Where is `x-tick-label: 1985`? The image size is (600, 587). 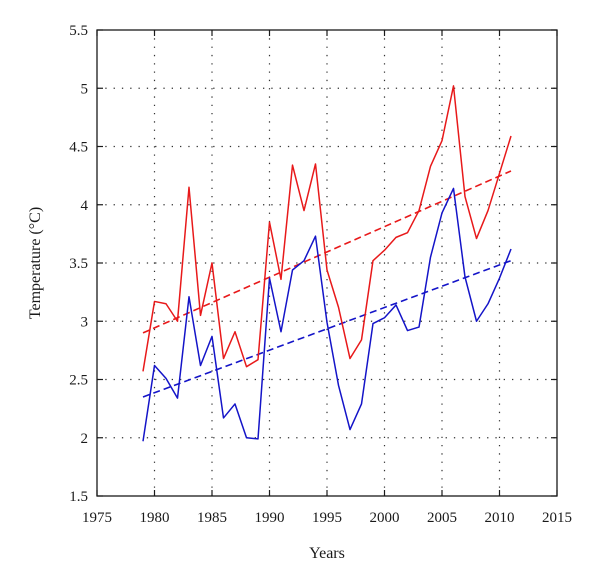 x-tick-label: 1985 is located at coordinates (212, 518).